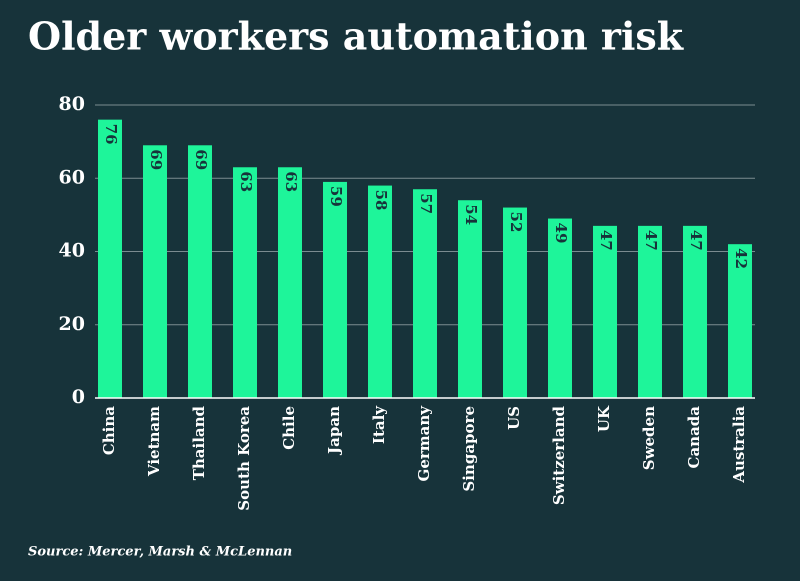 The image size is (800, 581). What do you see at coordinates (561, 233) in the screenshot?
I see `value-label: 49` at bounding box center [561, 233].